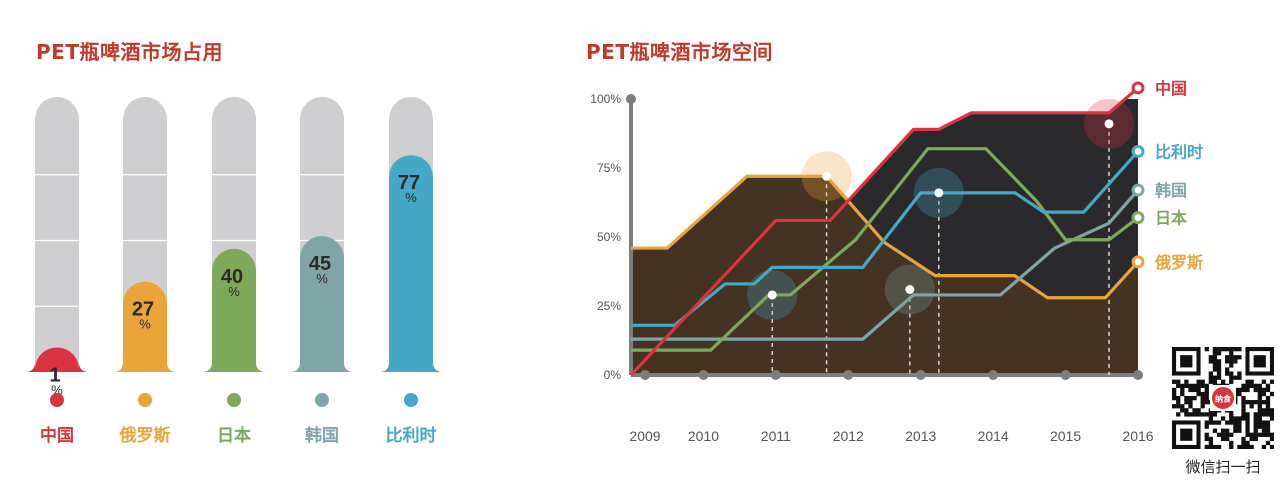 Image resolution: width=1280 pixels, height=483 pixels. What do you see at coordinates (411, 197) in the screenshot?
I see `bar-unit-label: %` at bounding box center [411, 197].